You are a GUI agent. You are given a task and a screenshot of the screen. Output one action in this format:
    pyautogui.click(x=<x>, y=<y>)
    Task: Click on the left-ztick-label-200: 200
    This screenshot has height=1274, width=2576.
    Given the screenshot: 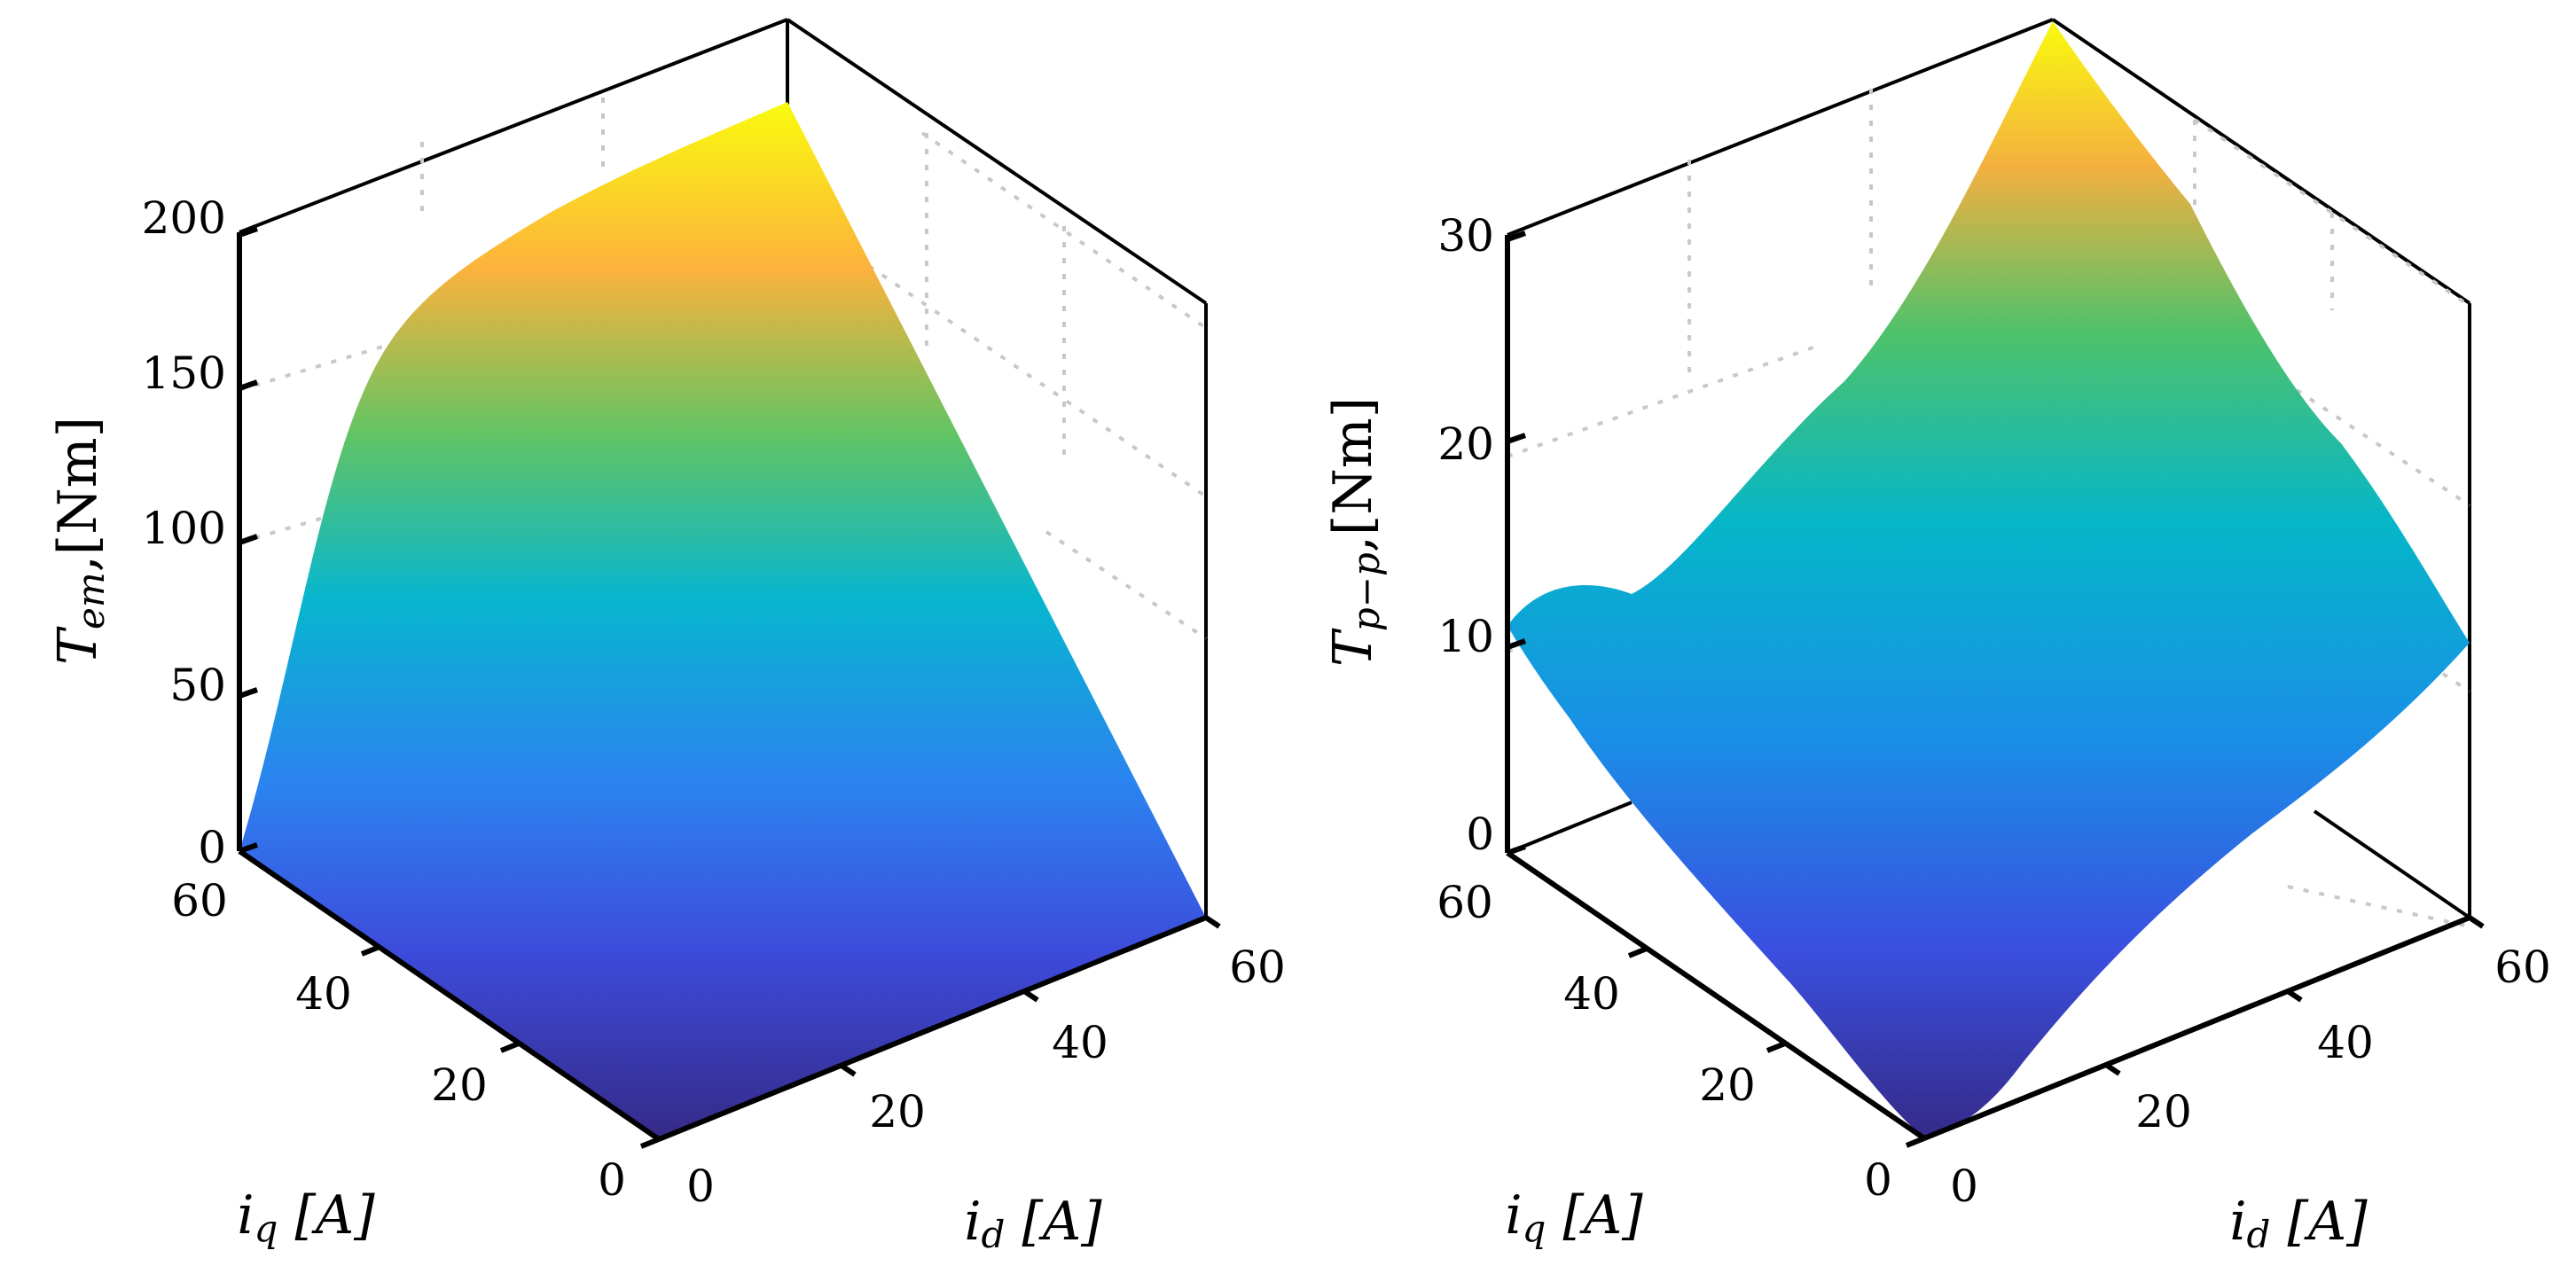 What is the action you would take?
    pyautogui.click(x=184, y=218)
    